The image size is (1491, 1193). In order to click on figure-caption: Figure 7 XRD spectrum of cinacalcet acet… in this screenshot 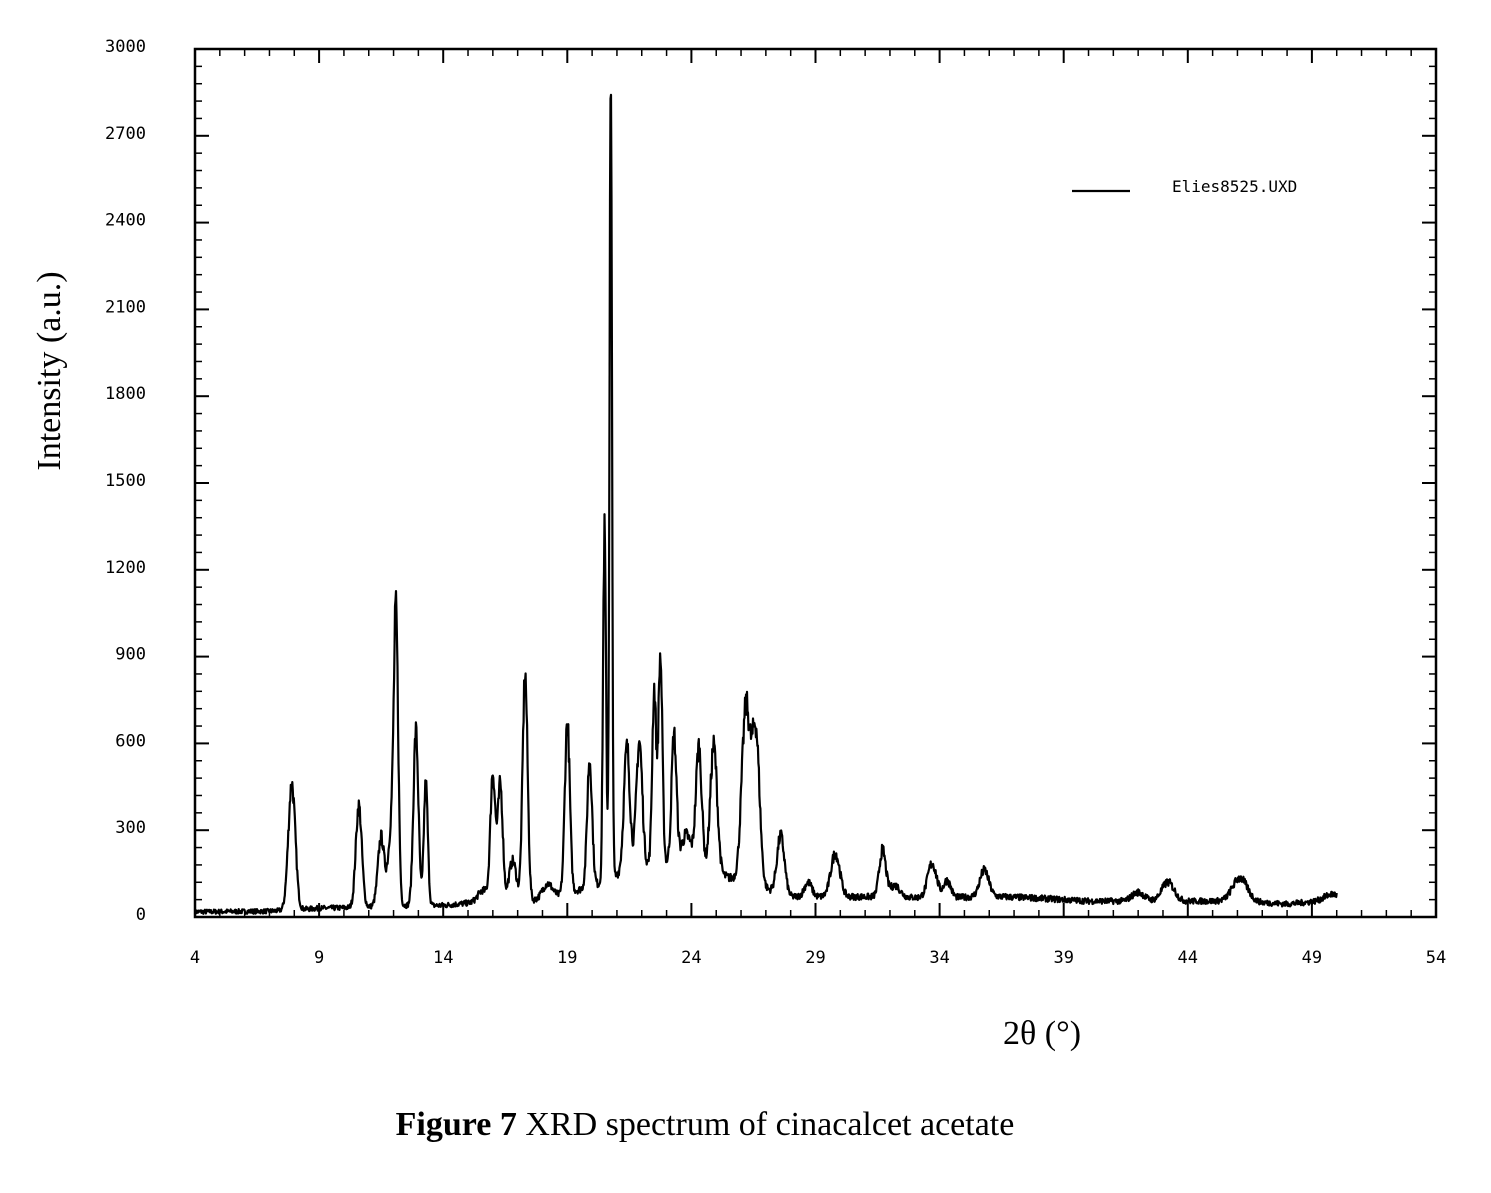, I will do `click(705, 1125)`.